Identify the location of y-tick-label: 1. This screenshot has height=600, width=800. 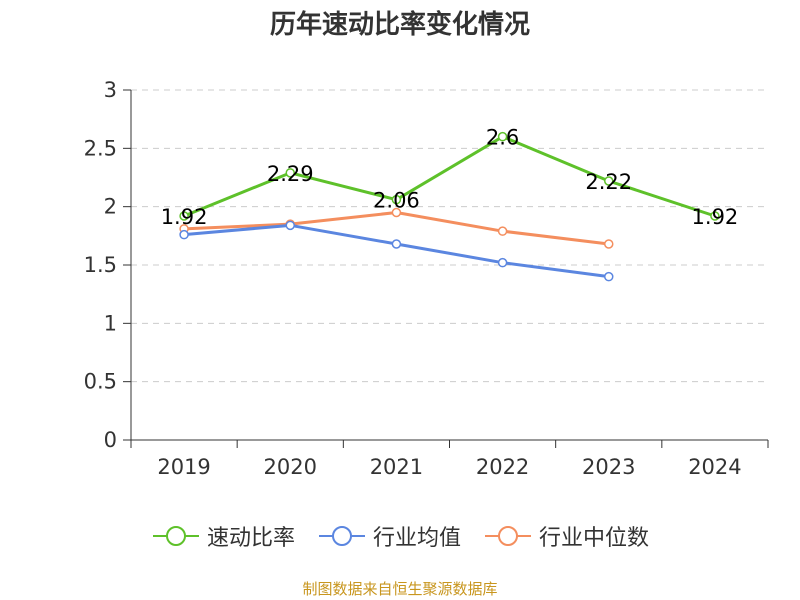
(110, 323).